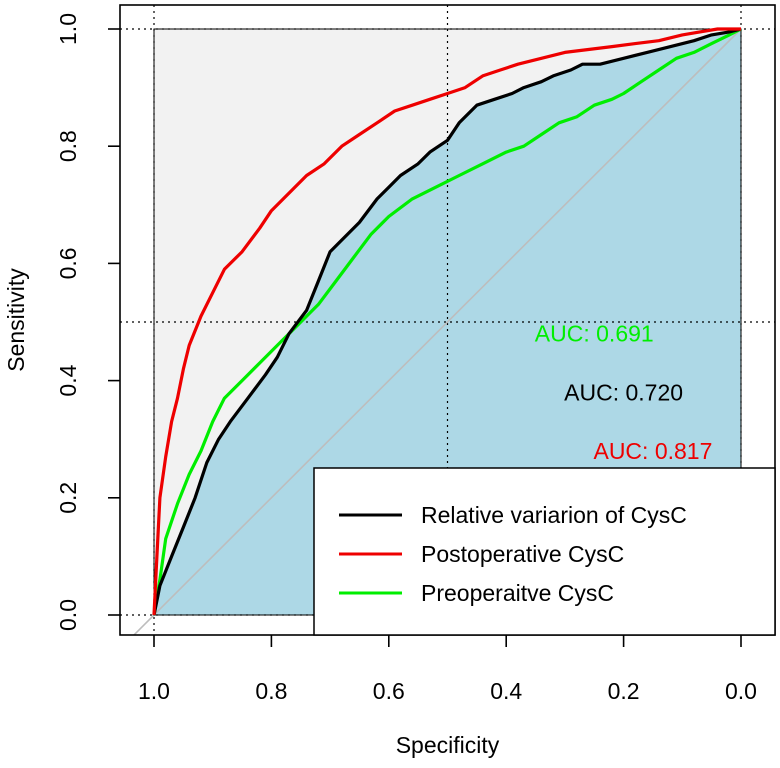 Image resolution: width=780 pixels, height=768 pixels. What do you see at coordinates (68, 146) in the screenshot?
I see `y-tick-label: 0.8` at bounding box center [68, 146].